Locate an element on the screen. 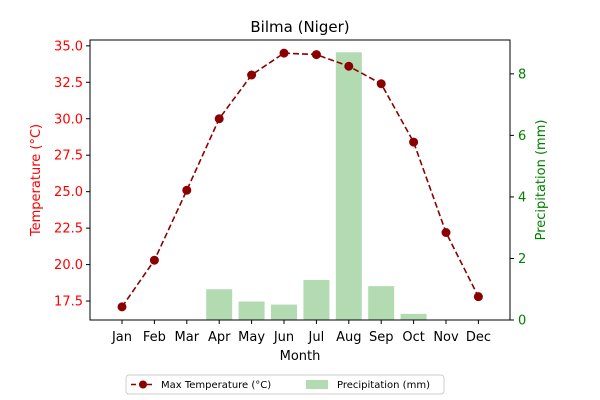 Image resolution: width=600 pixels, height=400 pixels. x-tick-label: Nov is located at coordinates (446, 337).